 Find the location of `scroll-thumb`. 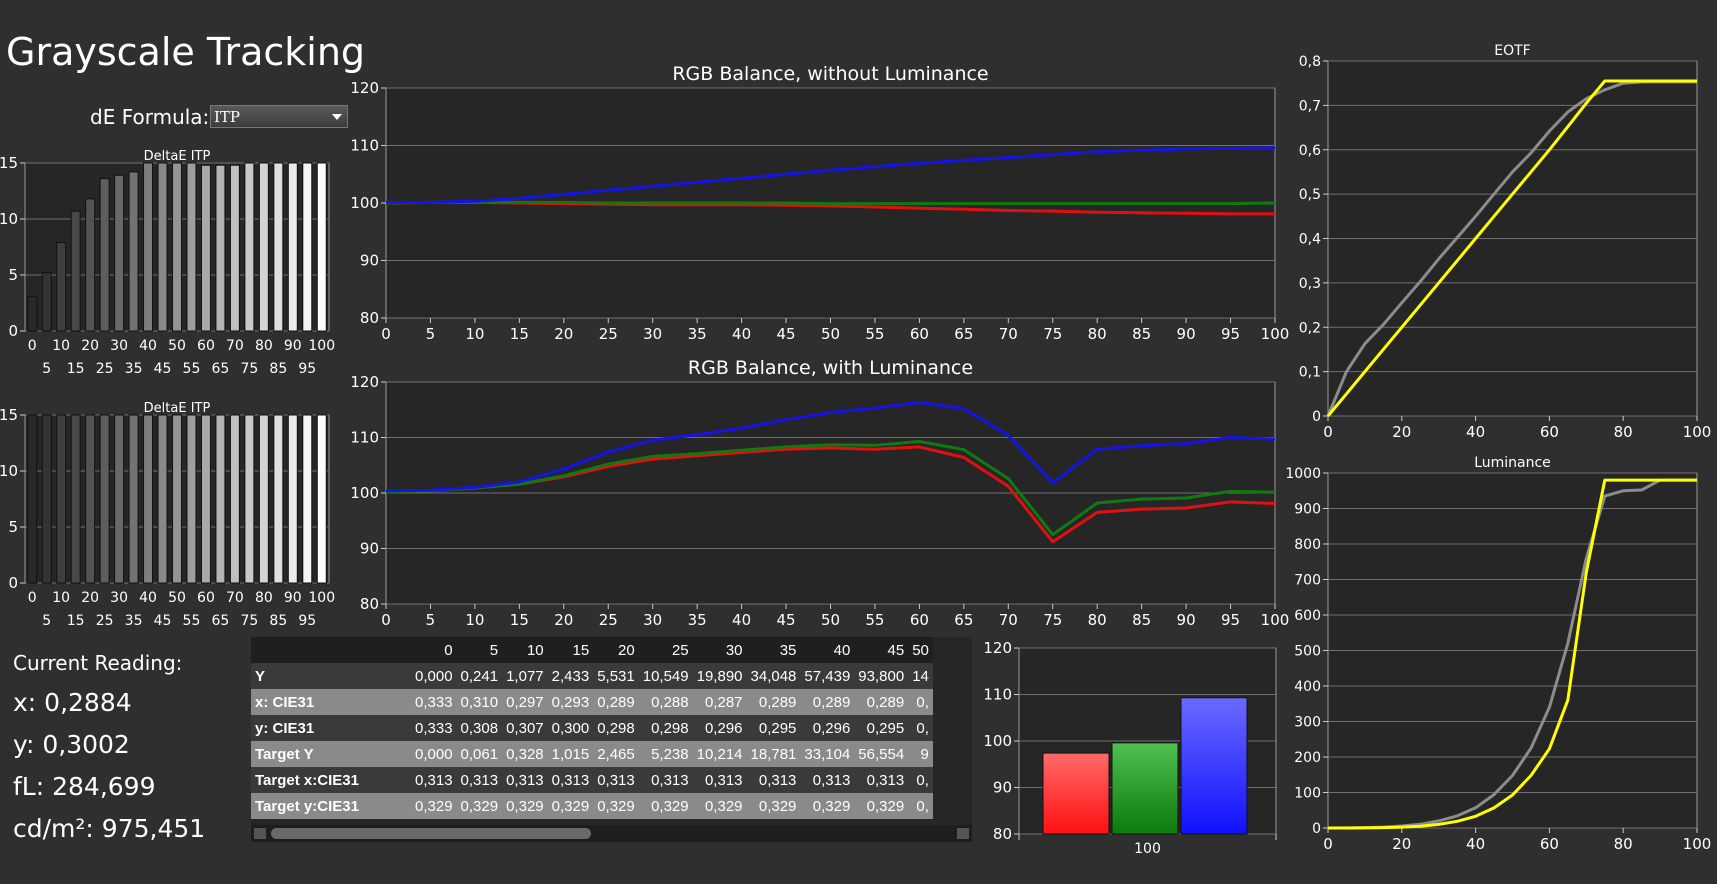

scroll-thumb is located at coordinates (431, 833).